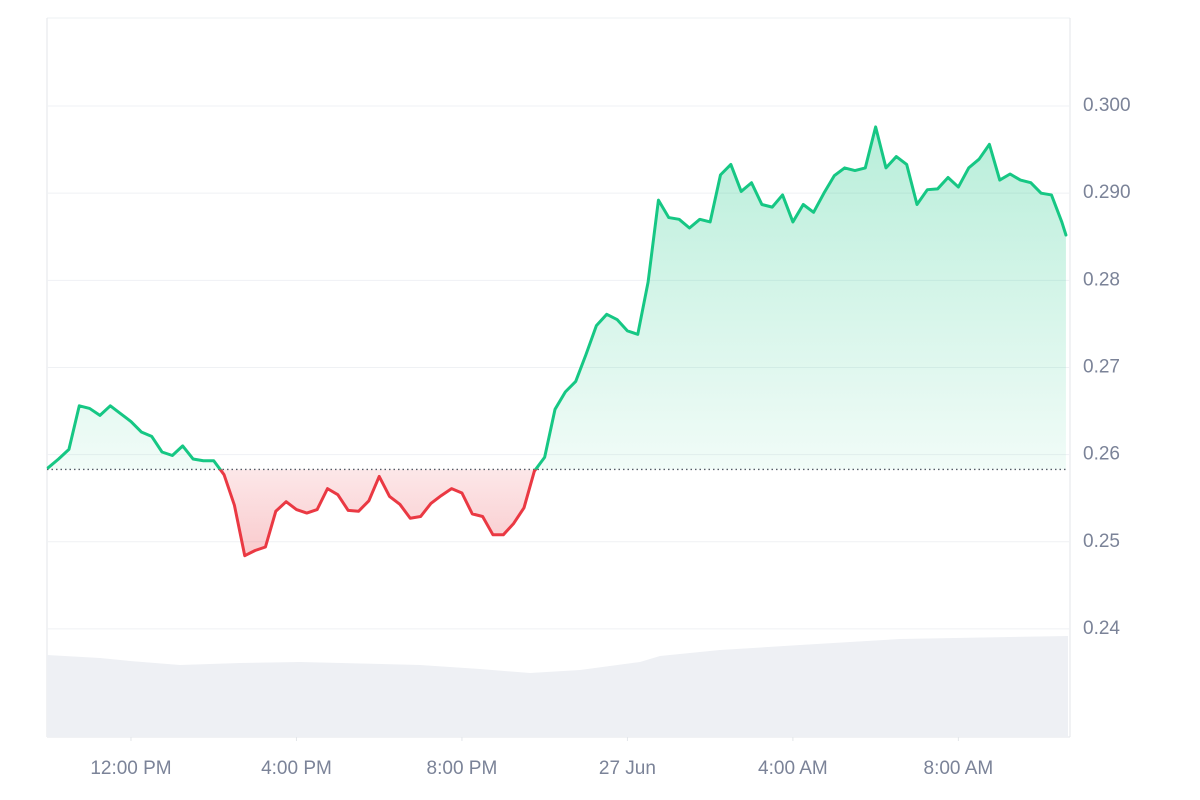  Describe the element at coordinates (130, 768) in the screenshot. I see `x-tick-label: 12:00 PM` at that location.